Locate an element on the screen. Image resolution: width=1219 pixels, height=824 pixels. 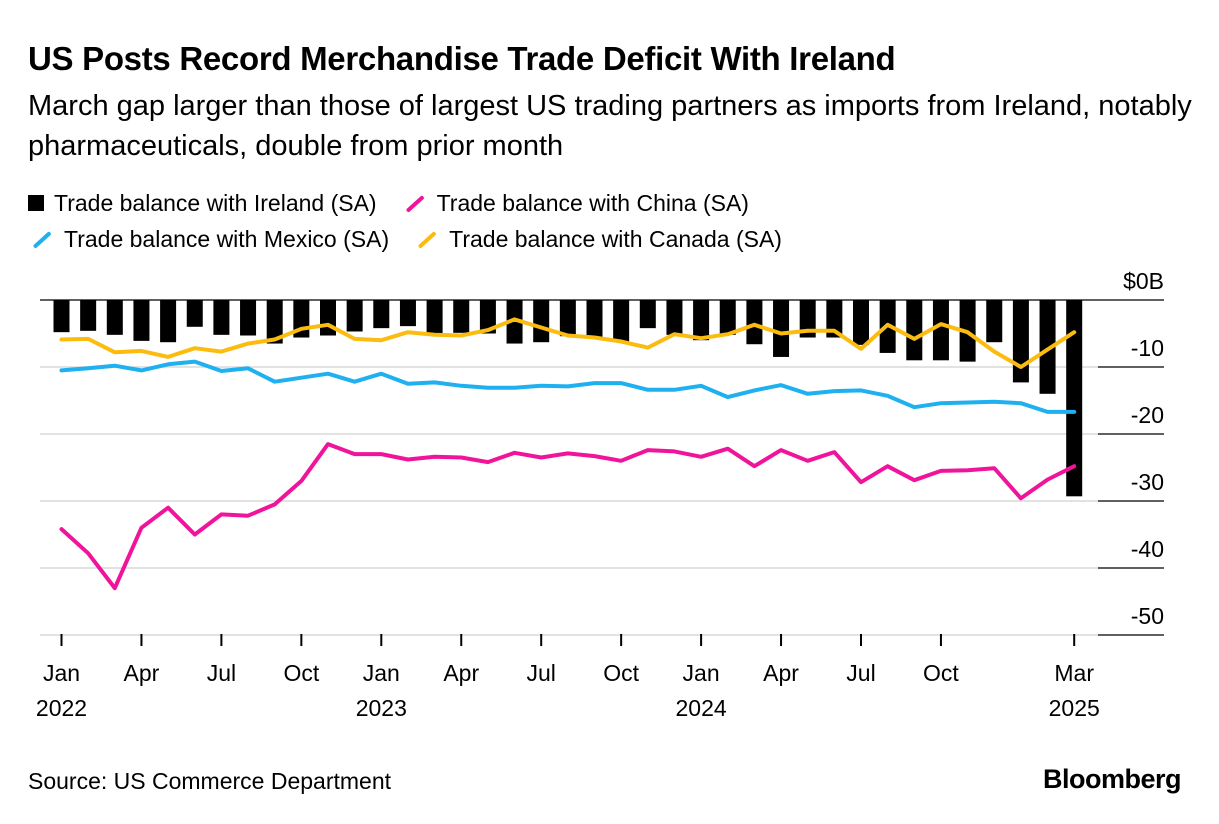
x-tick-year: 2023 is located at coordinates (381, 708).